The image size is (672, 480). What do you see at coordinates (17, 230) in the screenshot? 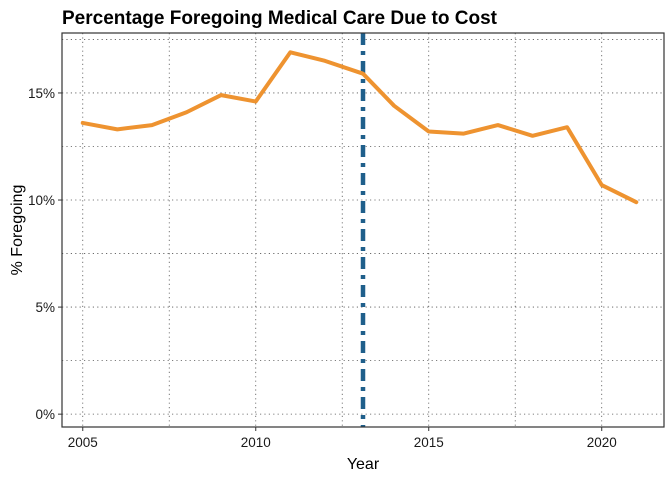
I see `y-axis-label: % Foregoing` at bounding box center [17, 230].